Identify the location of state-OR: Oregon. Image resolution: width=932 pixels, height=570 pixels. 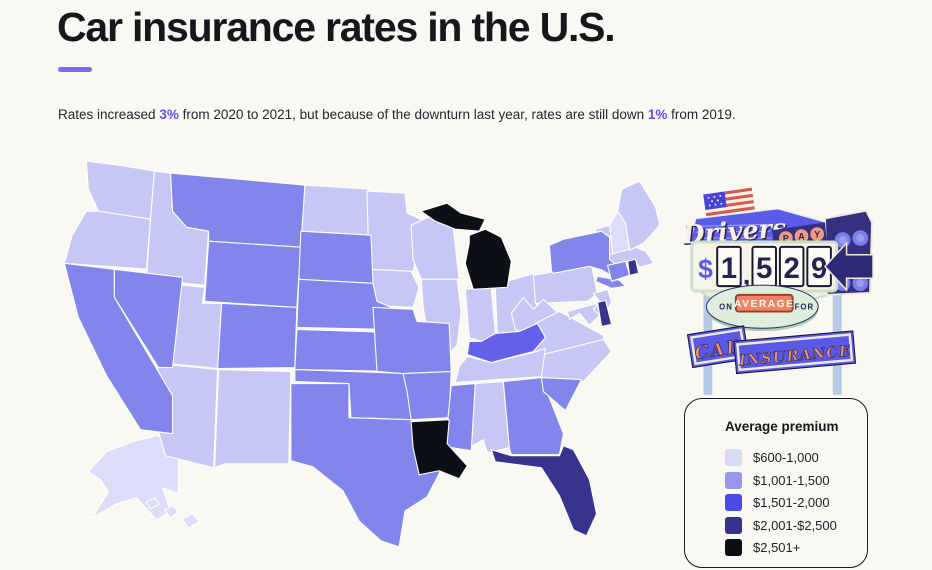
(107, 240).